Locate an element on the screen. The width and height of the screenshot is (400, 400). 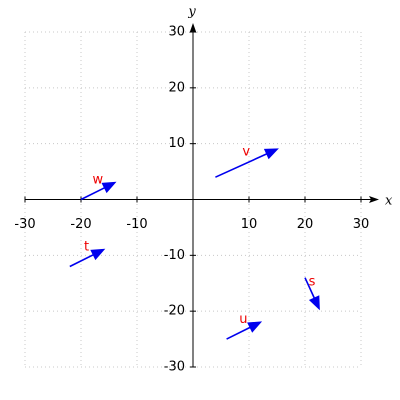
x-tick-label: -30 is located at coordinates (24, 224).